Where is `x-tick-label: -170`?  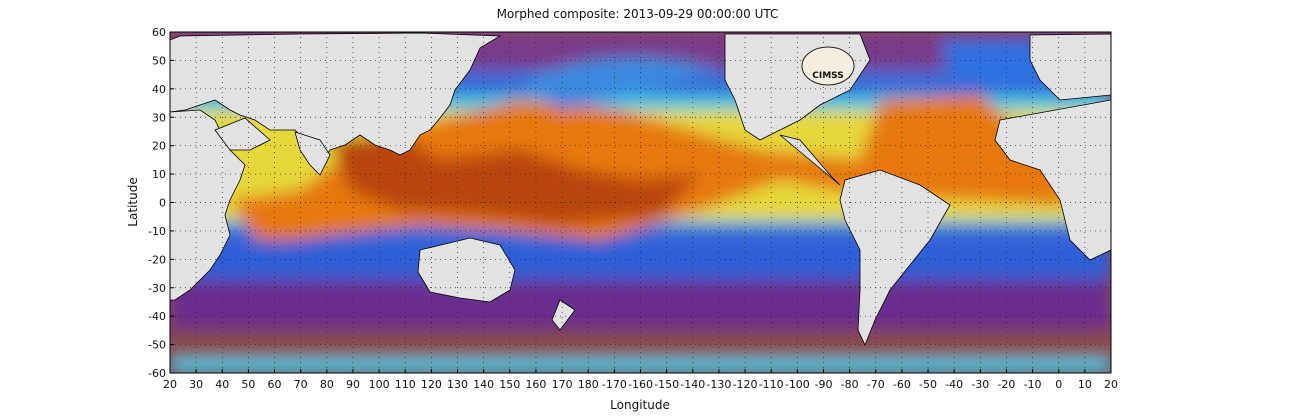
x-tick-label: -170 is located at coordinates (614, 384).